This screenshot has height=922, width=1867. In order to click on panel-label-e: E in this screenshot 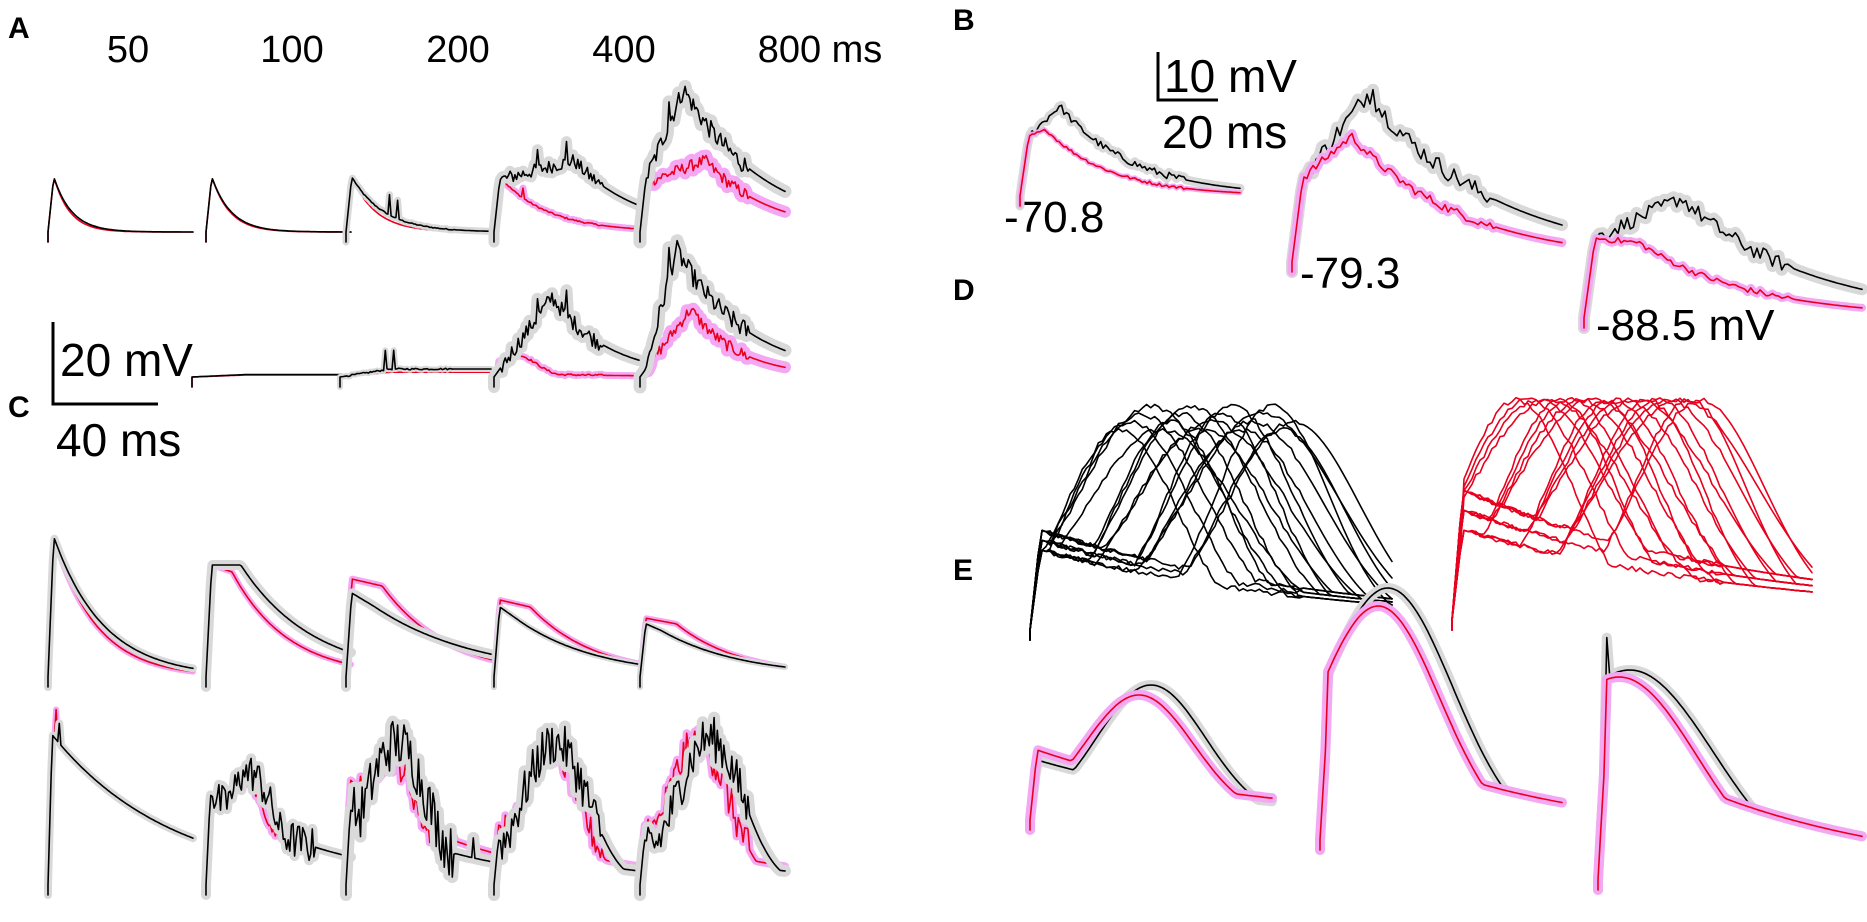, I will do `click(963, 570)`.